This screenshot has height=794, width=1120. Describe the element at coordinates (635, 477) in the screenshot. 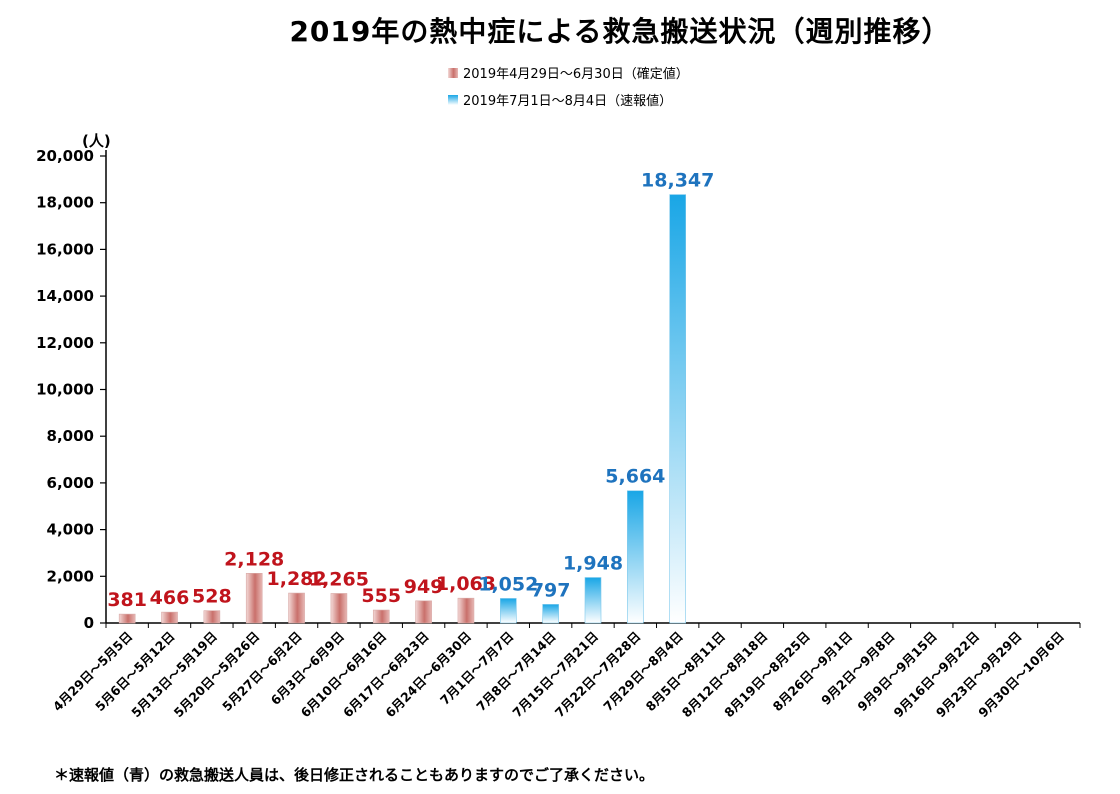

I see `data-label: 5,664` at that location.